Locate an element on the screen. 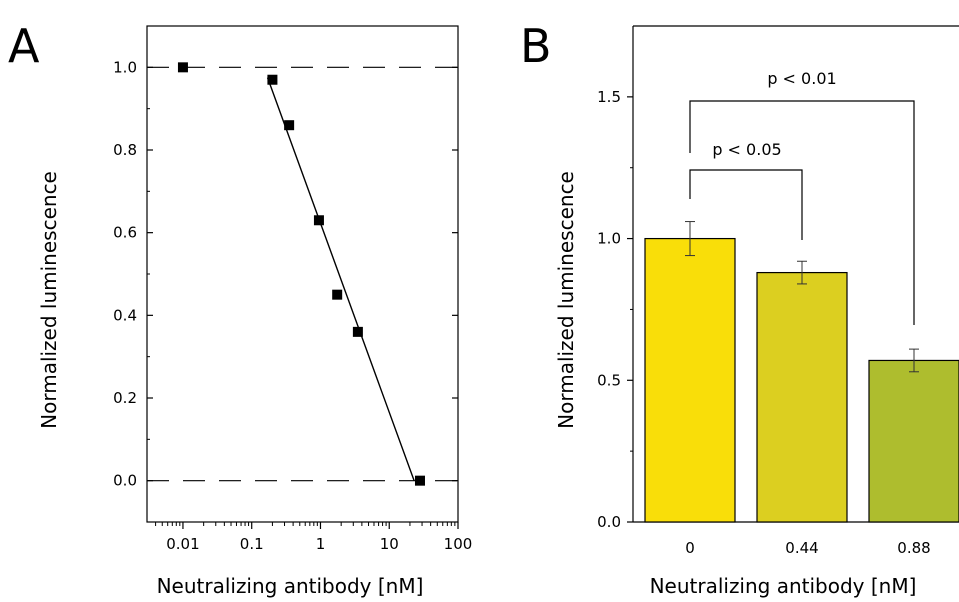  x-tick-label: 0.1 is located at coordinates (252, 544).